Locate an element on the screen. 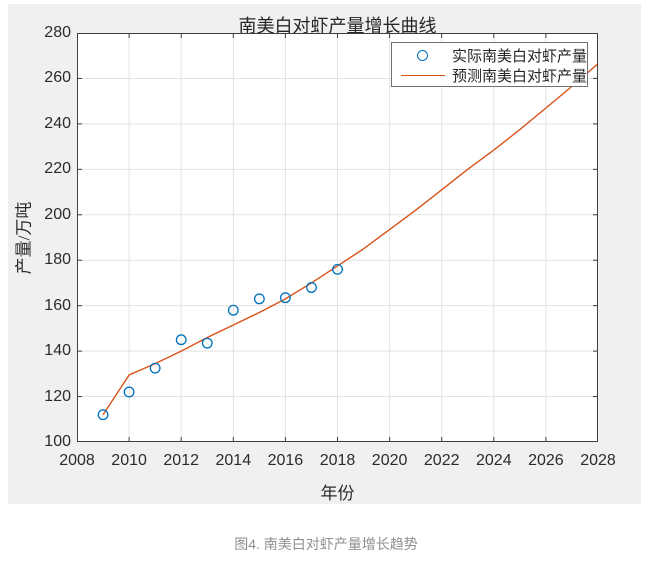  x-axis-label: 年份 is located at coordinates (337, 493).